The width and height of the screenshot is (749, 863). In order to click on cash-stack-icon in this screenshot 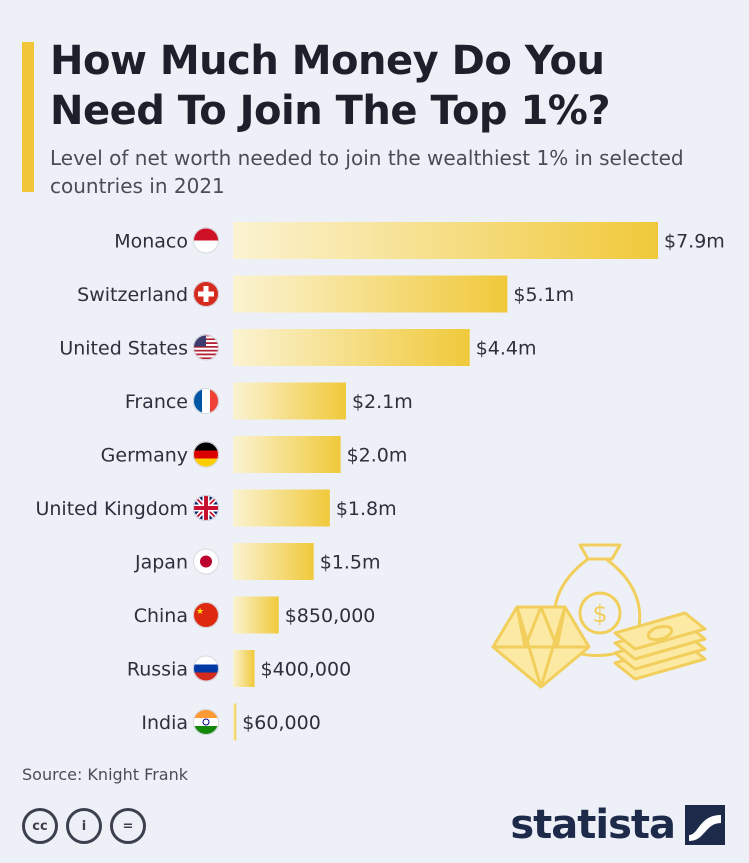, I will do `click(660, 646)`.